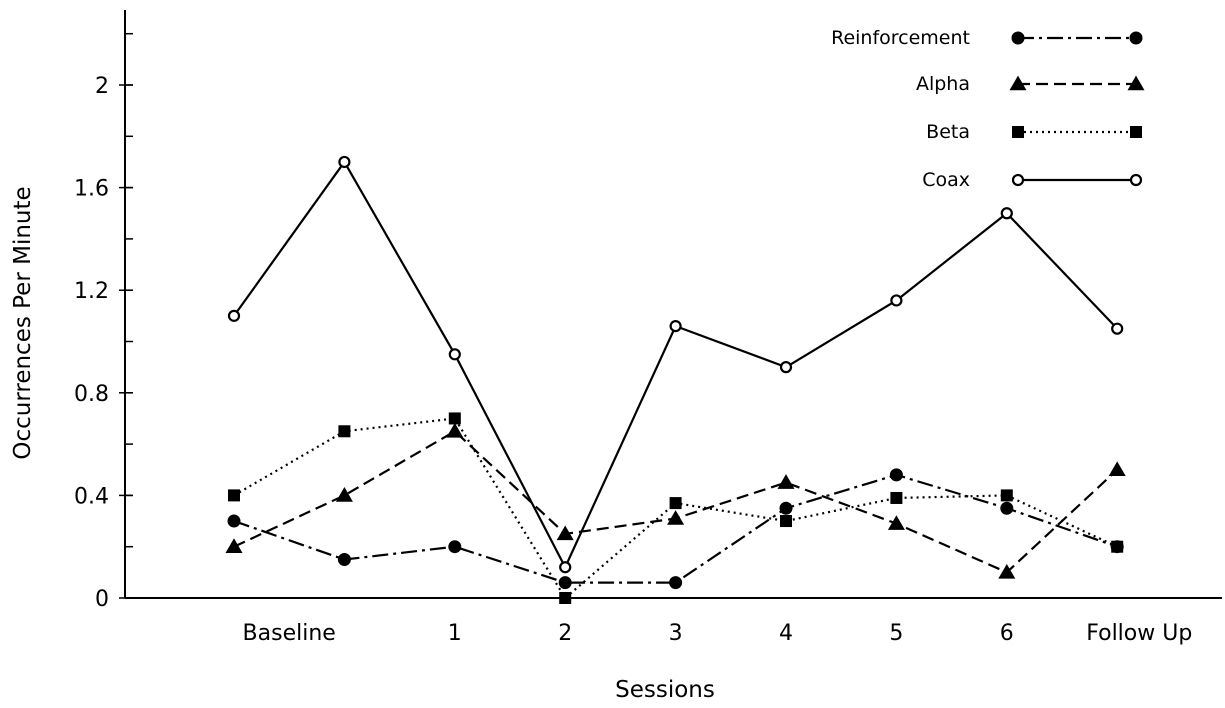  Describe the element at coordinates (91, 291) in the screenshot. I see `y-tick-label: 1.2` at that location.